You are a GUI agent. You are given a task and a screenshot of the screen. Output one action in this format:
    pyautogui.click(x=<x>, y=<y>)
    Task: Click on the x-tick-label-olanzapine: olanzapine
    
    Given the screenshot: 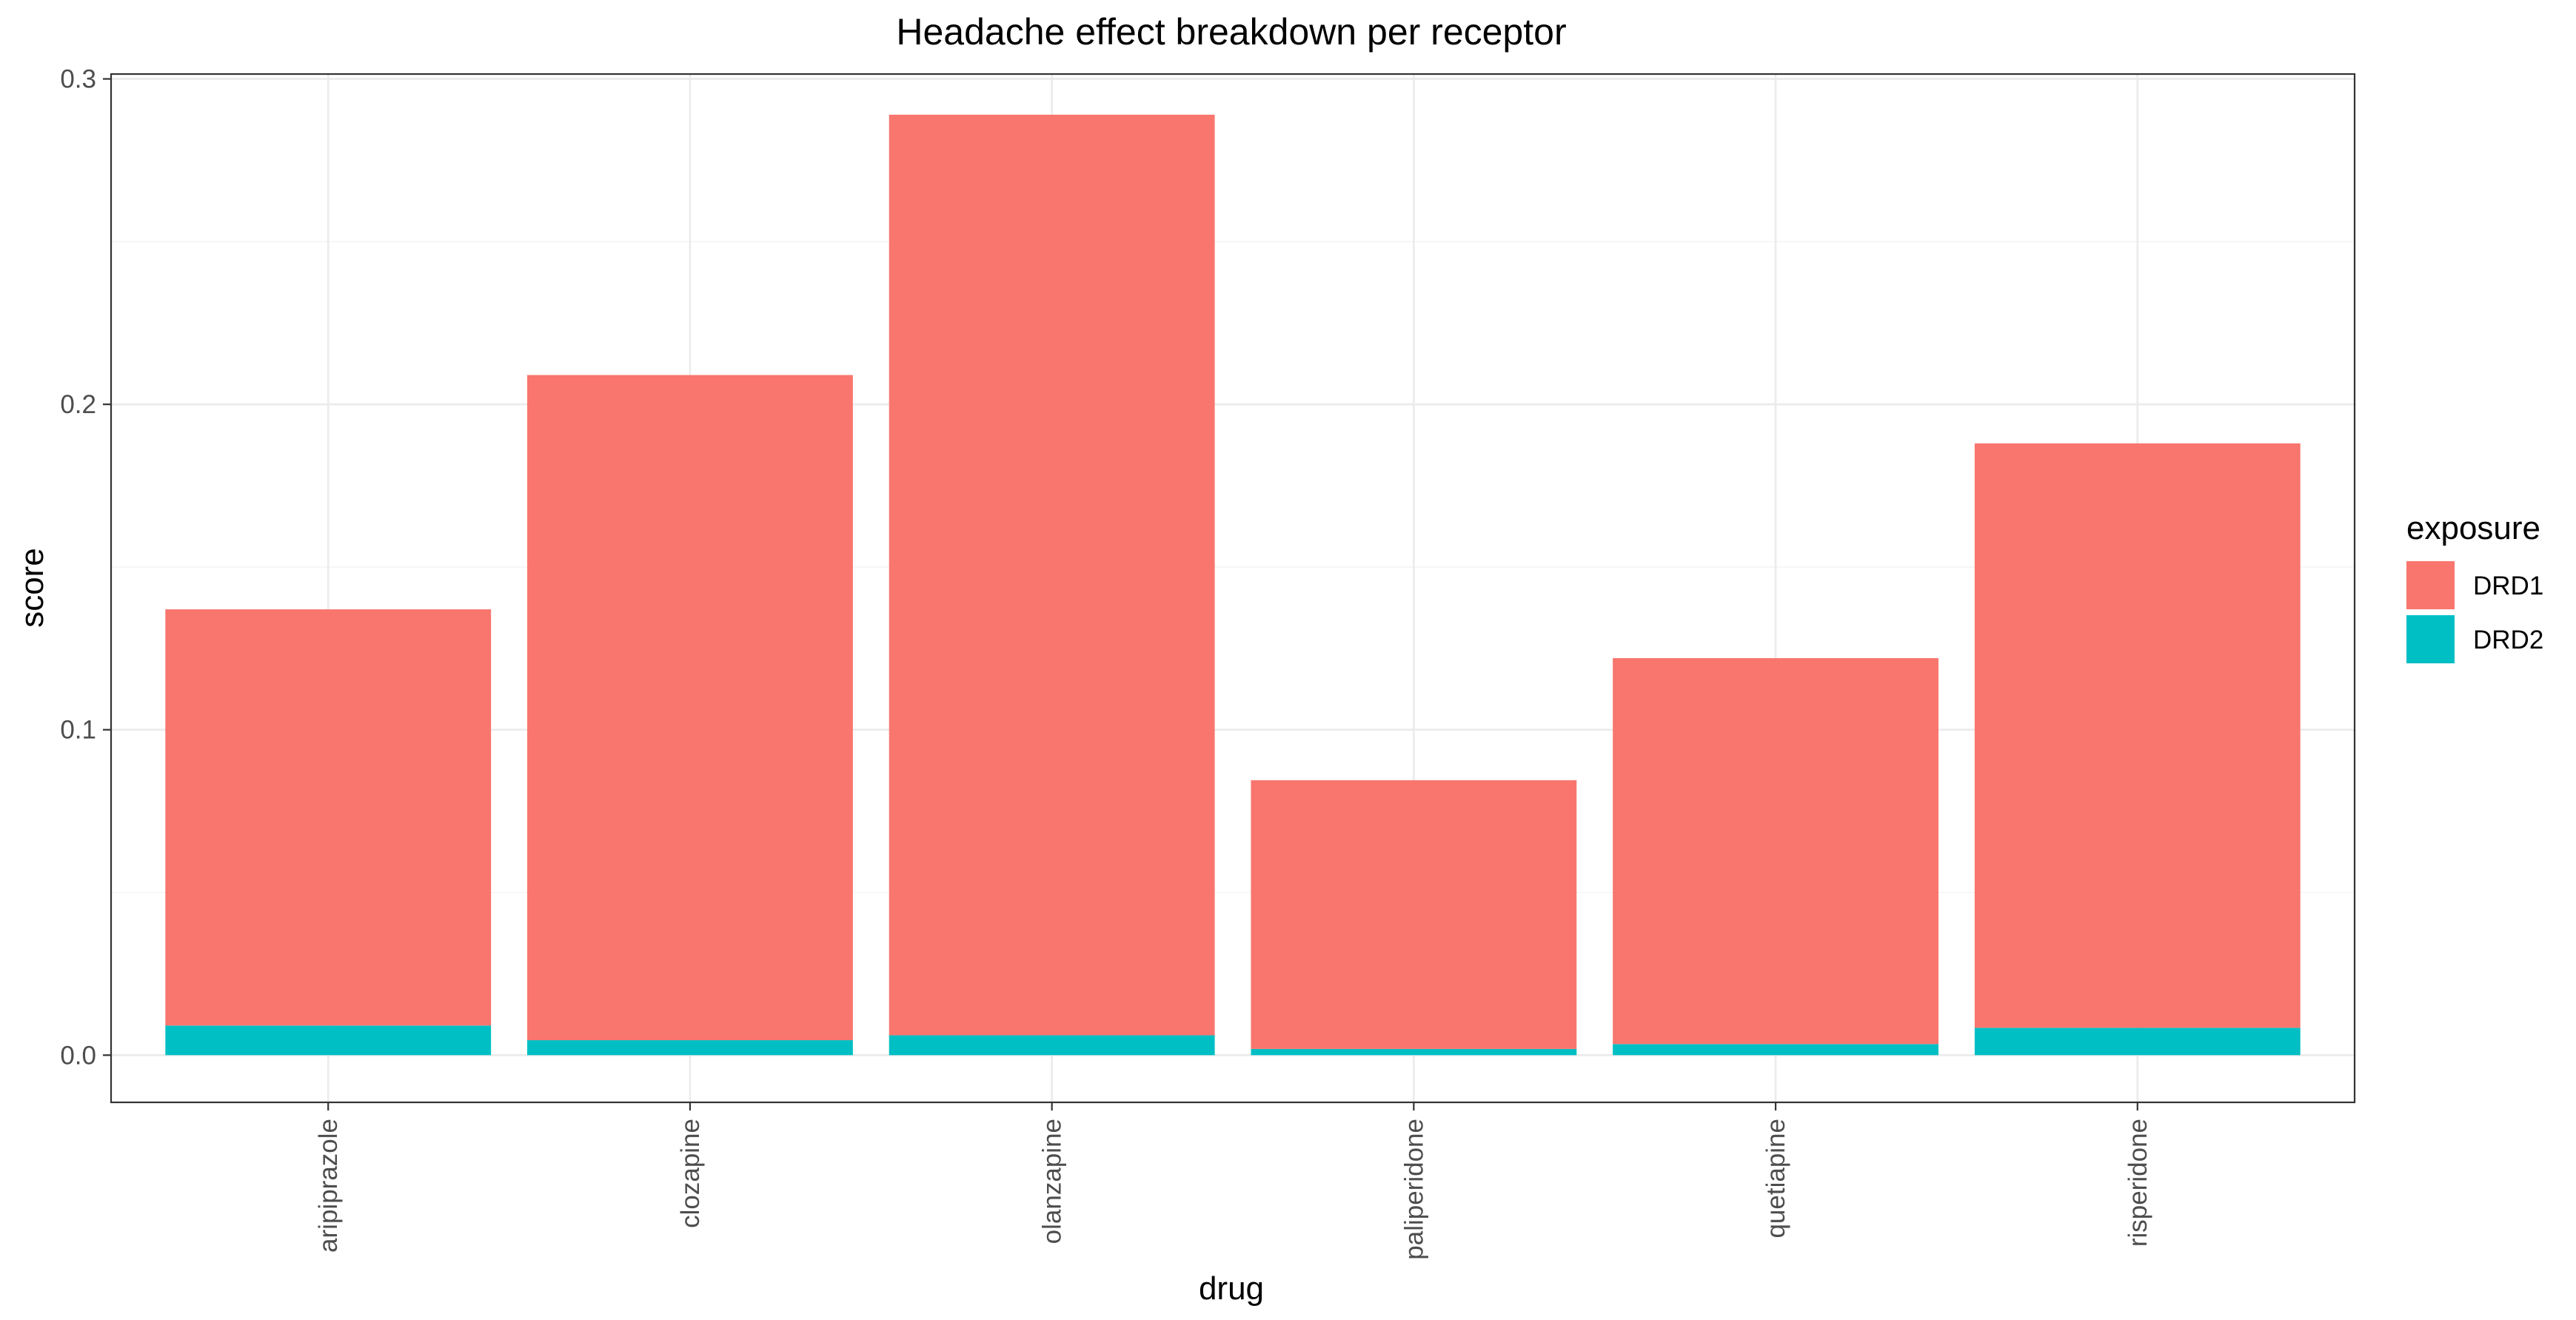 What is the action you would take?
    pyautogui.click(x=1052, y=1182)
    